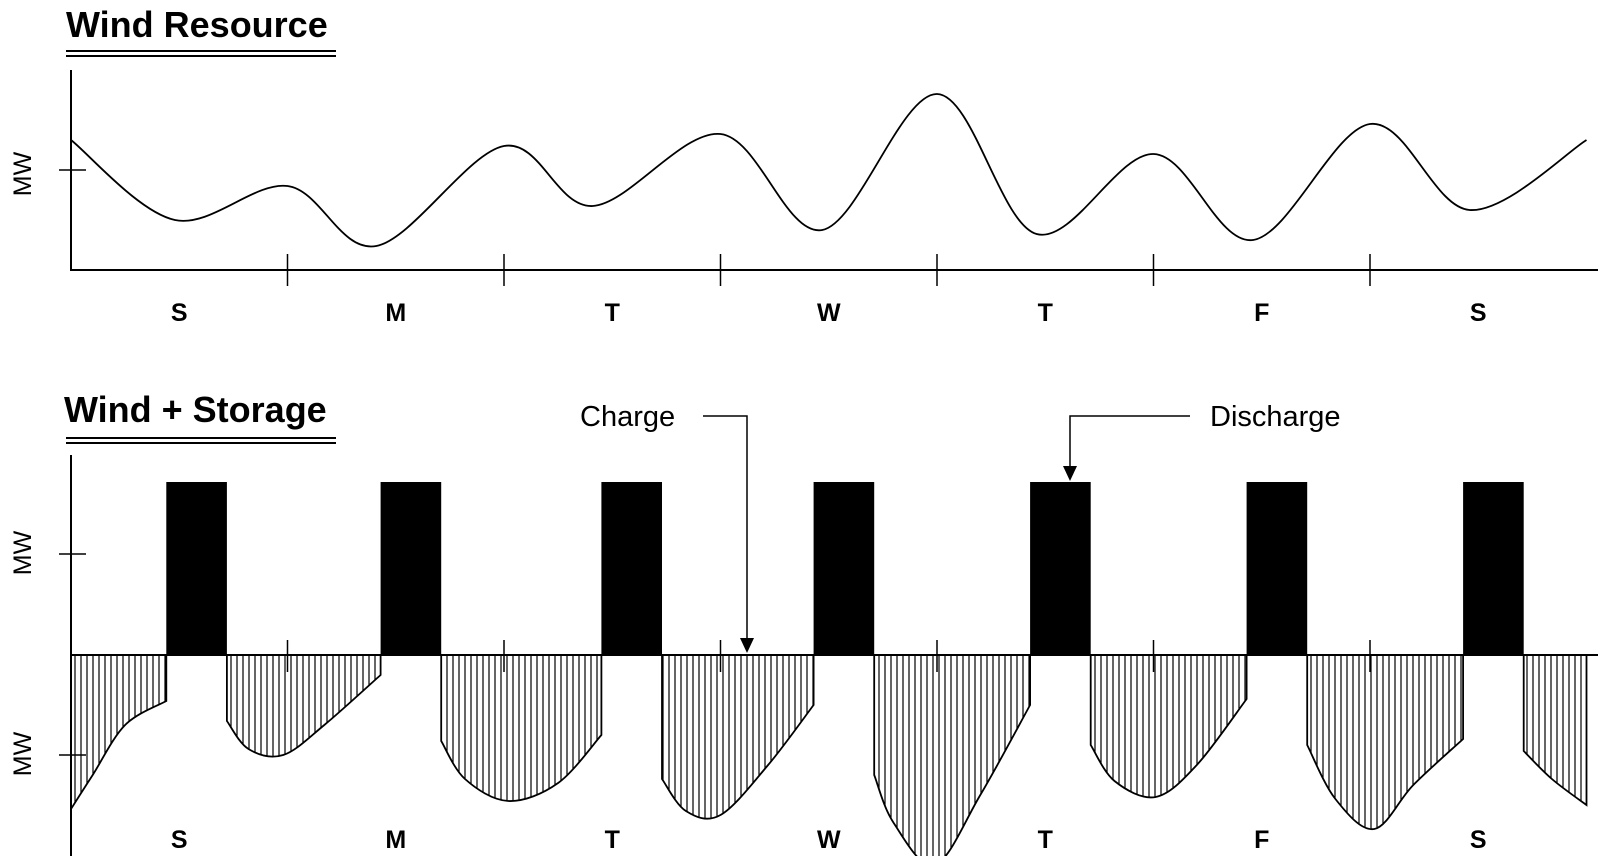  I want to click on chart1-title: Wind Resource, so click(197, 24).